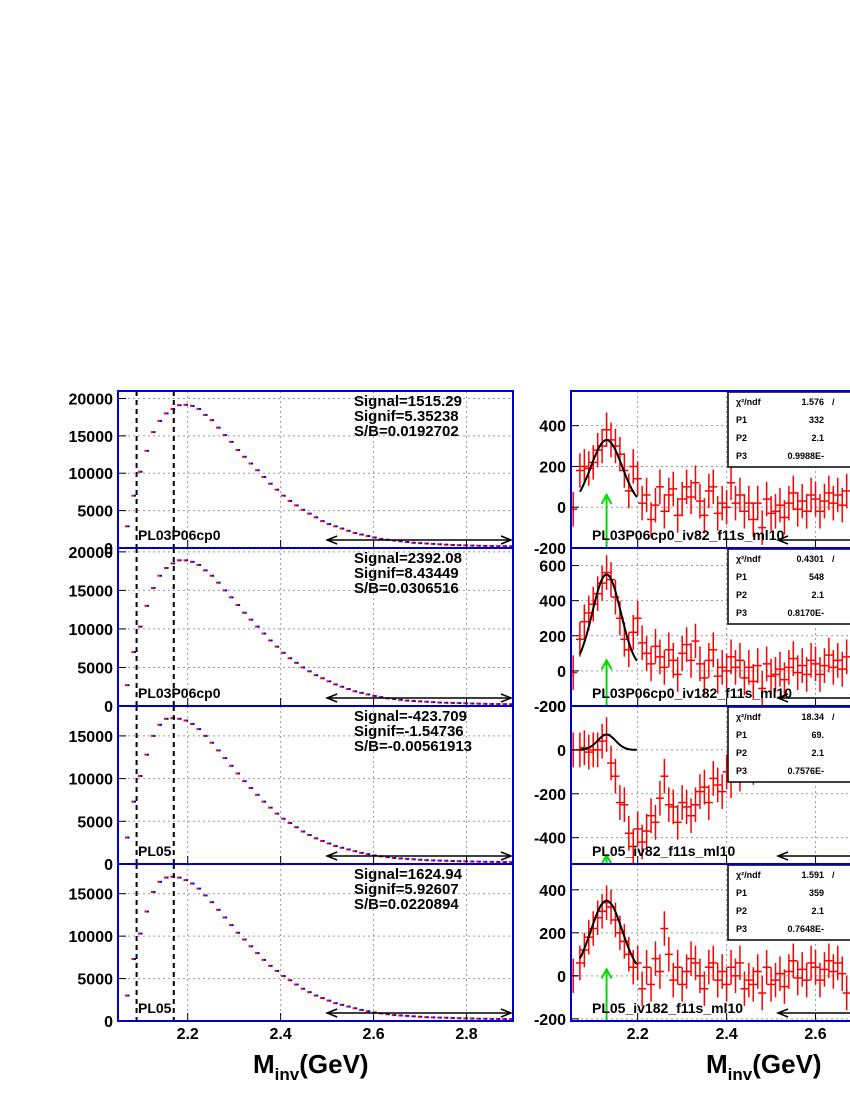 This screenshot has height=1100, width=850. Describe the element at coordinates (688, 535) in the screenshot. I see `panel-label: PL03P06cp0_iv82_f11s_ml10` at that location.